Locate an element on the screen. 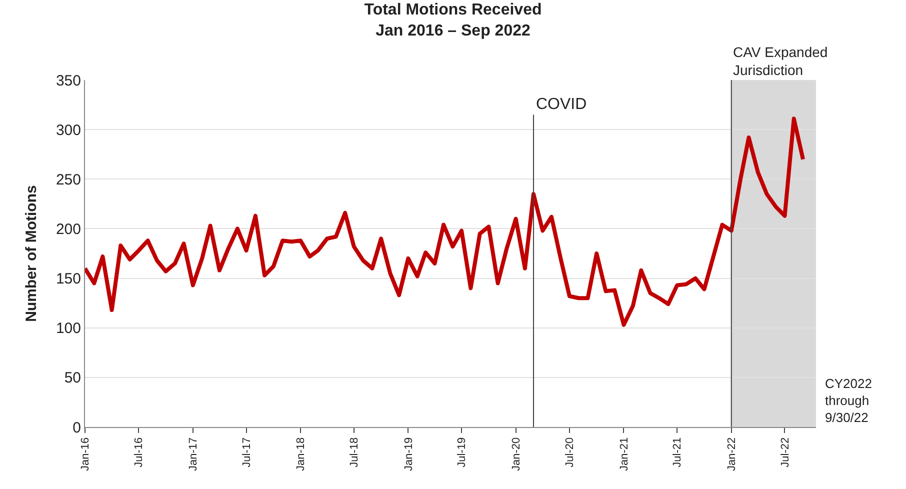  y-tick-label: 200 is located at coordinates (68, 229).